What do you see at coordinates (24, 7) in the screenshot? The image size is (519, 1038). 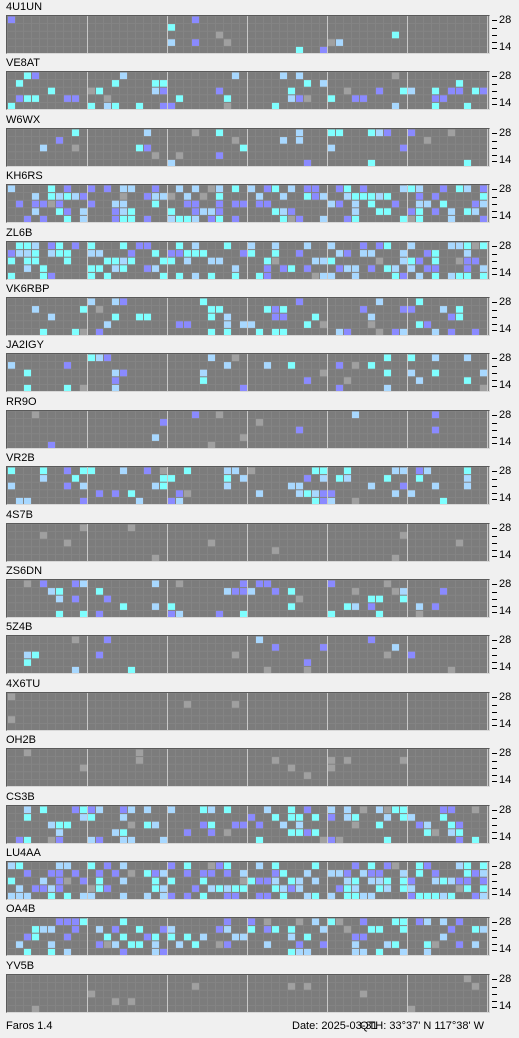 I see `beacon-name: 4U1UN` at bounding box center [24, 7].